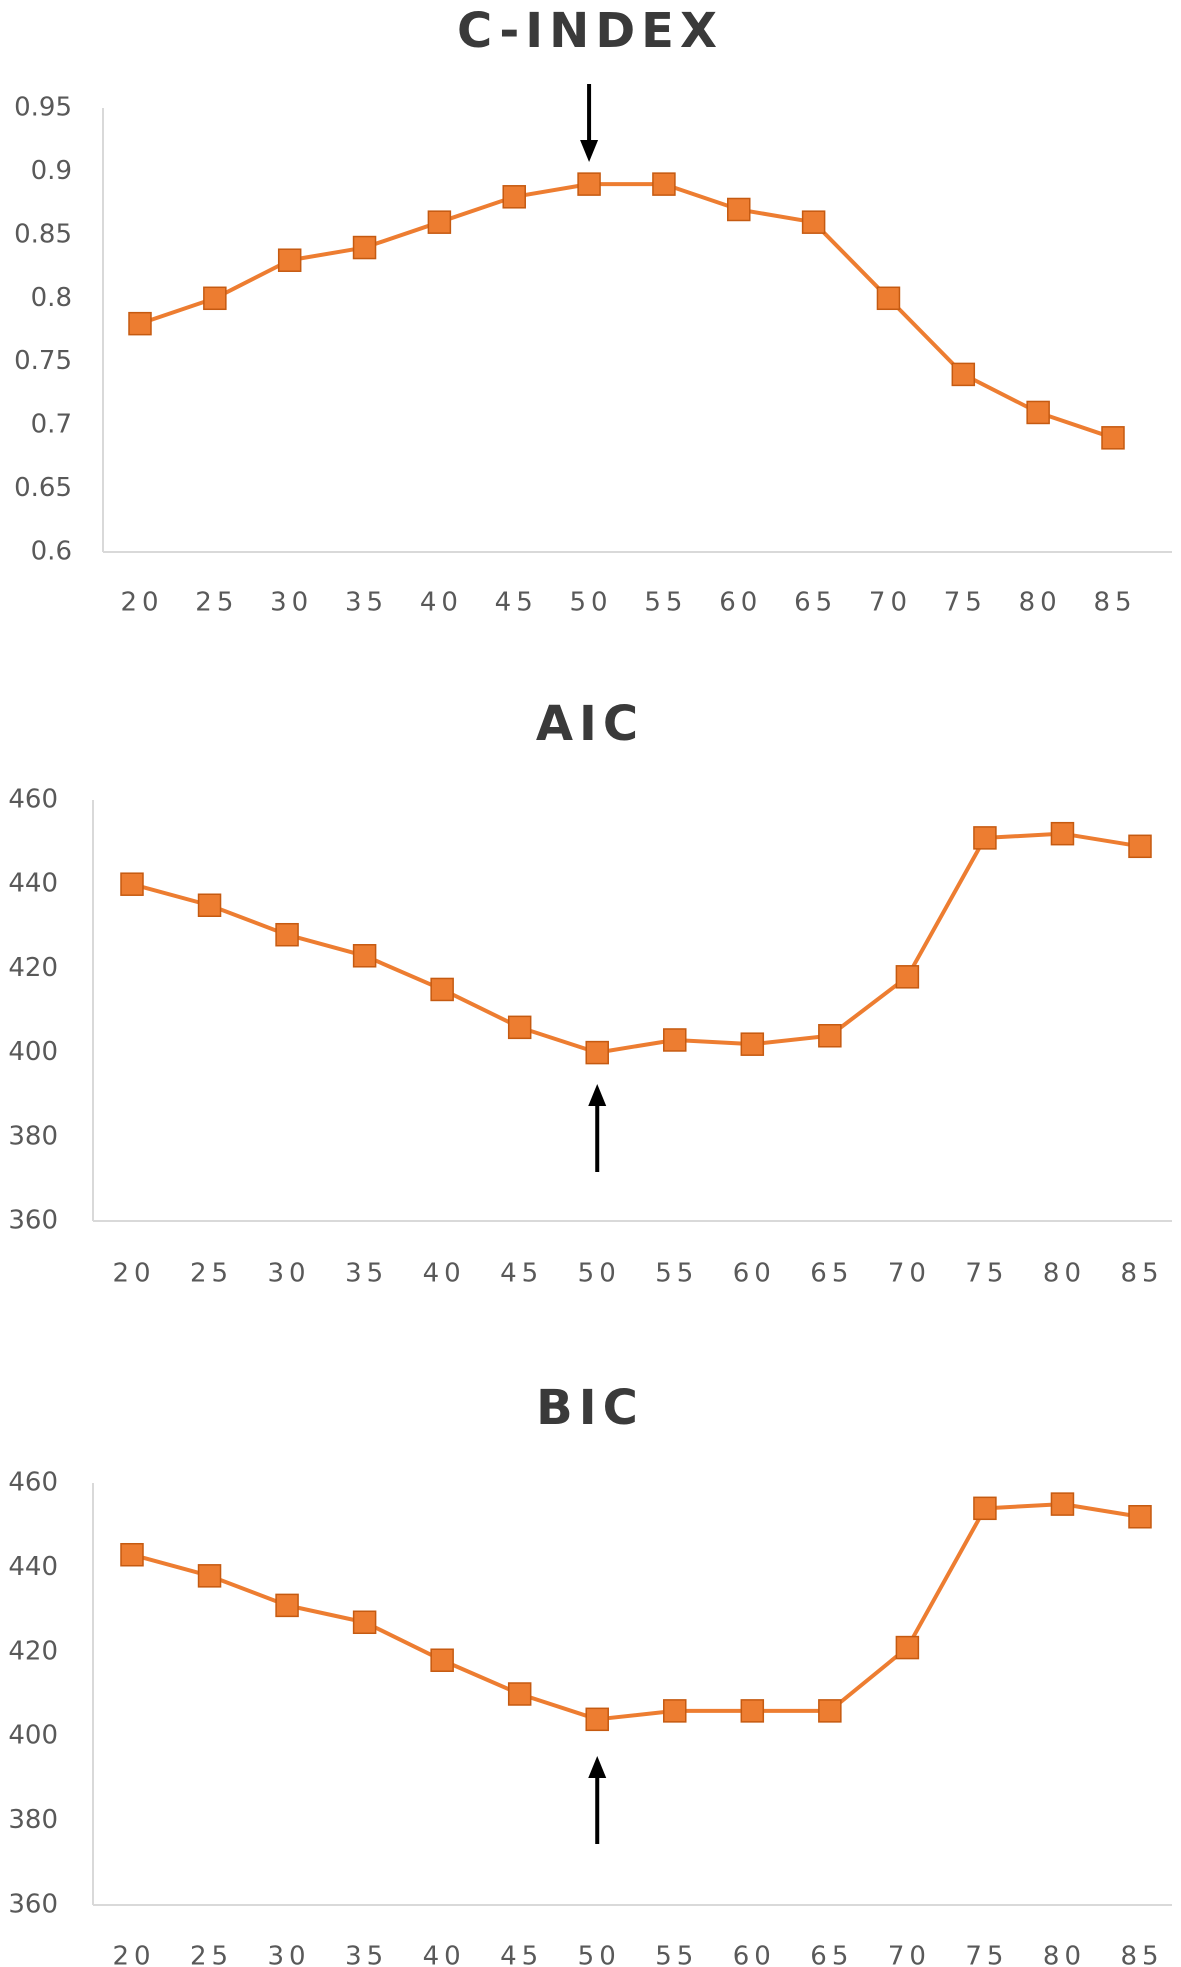 The image size is (1181, 1967). Describe the element at coordinates (636, 943) in the screenshot. I see `series-line` at that location.